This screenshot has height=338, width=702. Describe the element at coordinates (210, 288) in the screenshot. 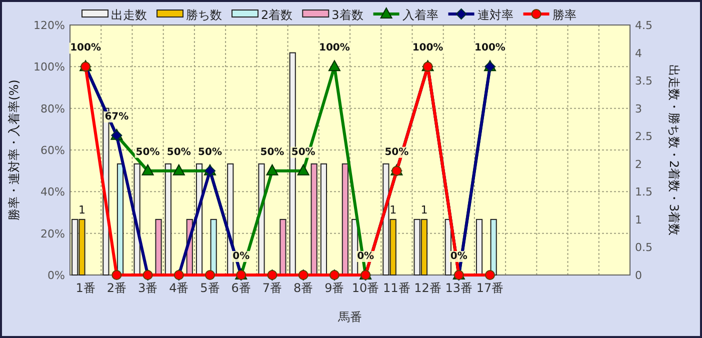

I see `x-tick-label: 5番` at that location.